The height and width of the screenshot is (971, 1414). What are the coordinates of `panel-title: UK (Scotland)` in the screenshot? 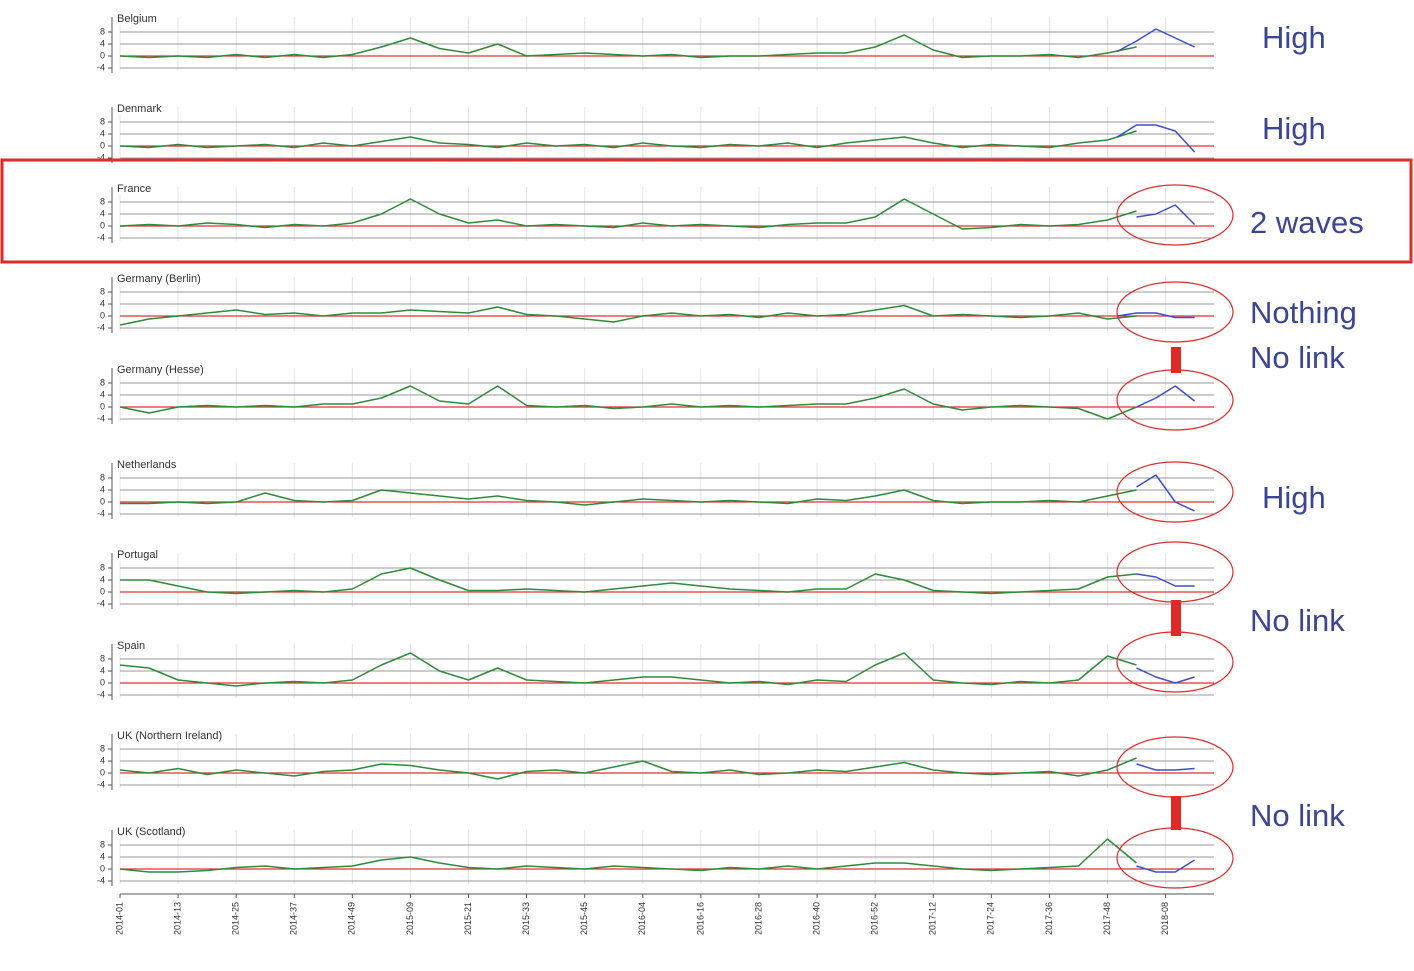 It's located at (151, 832).